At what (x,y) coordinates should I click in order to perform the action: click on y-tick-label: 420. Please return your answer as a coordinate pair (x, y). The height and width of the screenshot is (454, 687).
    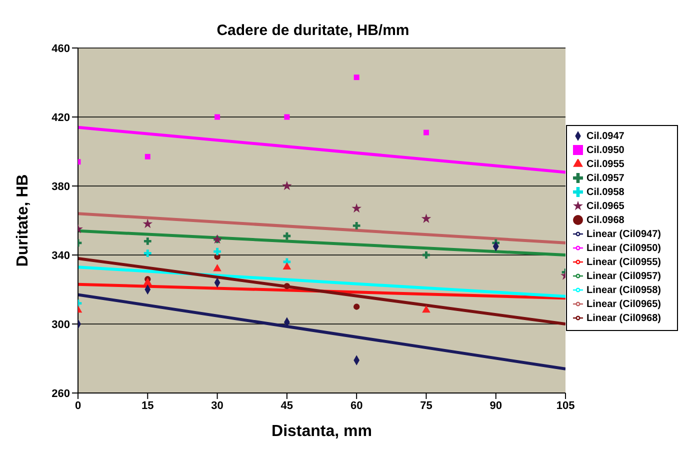
    Looking at the image, I should click on (61, 118).